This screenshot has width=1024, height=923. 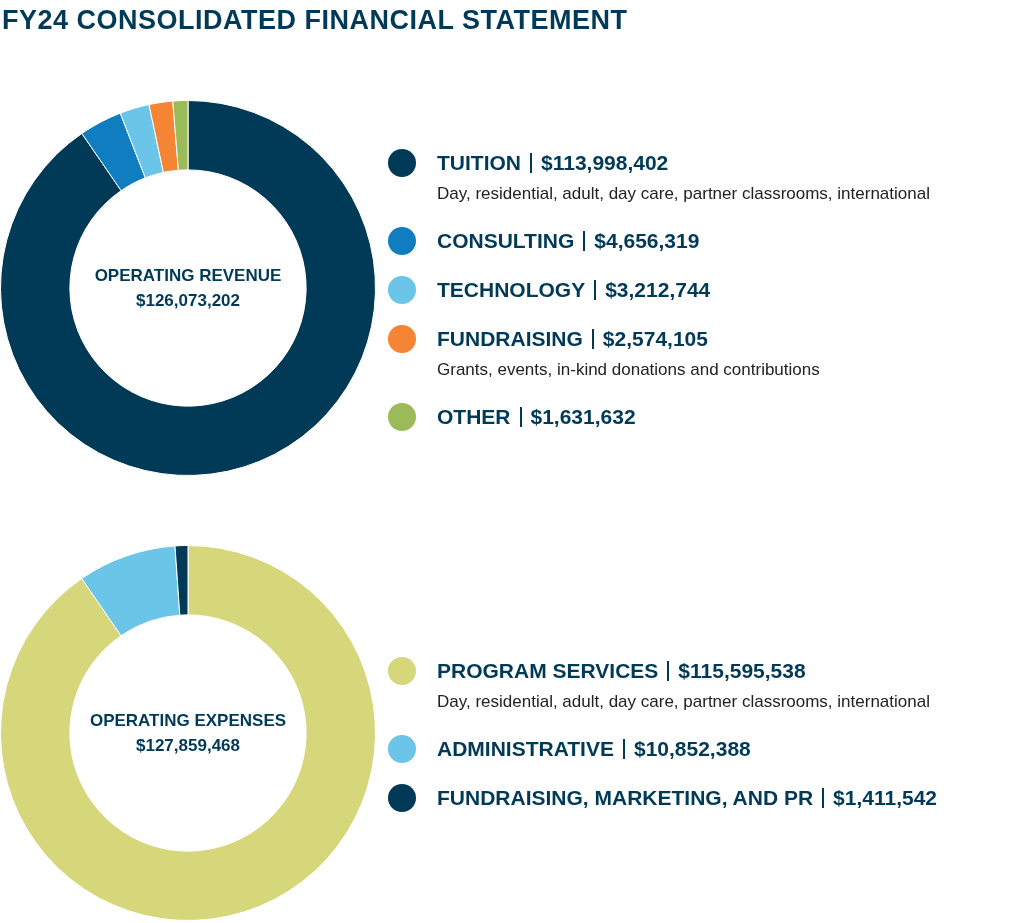 What do you see at coordinates (605, 162) in the screenshot?
I see `data-label: $113,998,402` at bounding box center [605, 162].